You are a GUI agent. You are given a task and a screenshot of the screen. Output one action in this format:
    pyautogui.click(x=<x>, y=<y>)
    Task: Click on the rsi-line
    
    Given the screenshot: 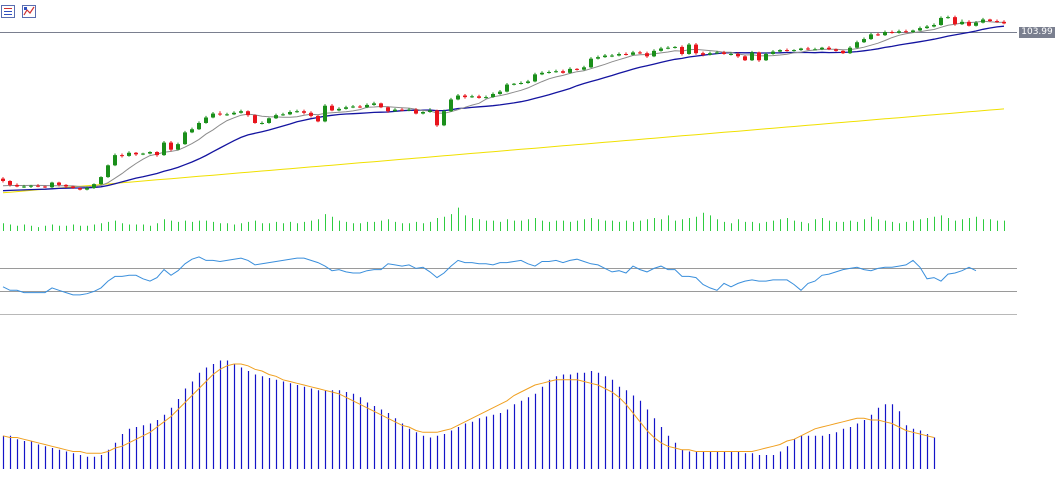 What is the action you would take?
    pyautogui.click(x=489, y=276)
    